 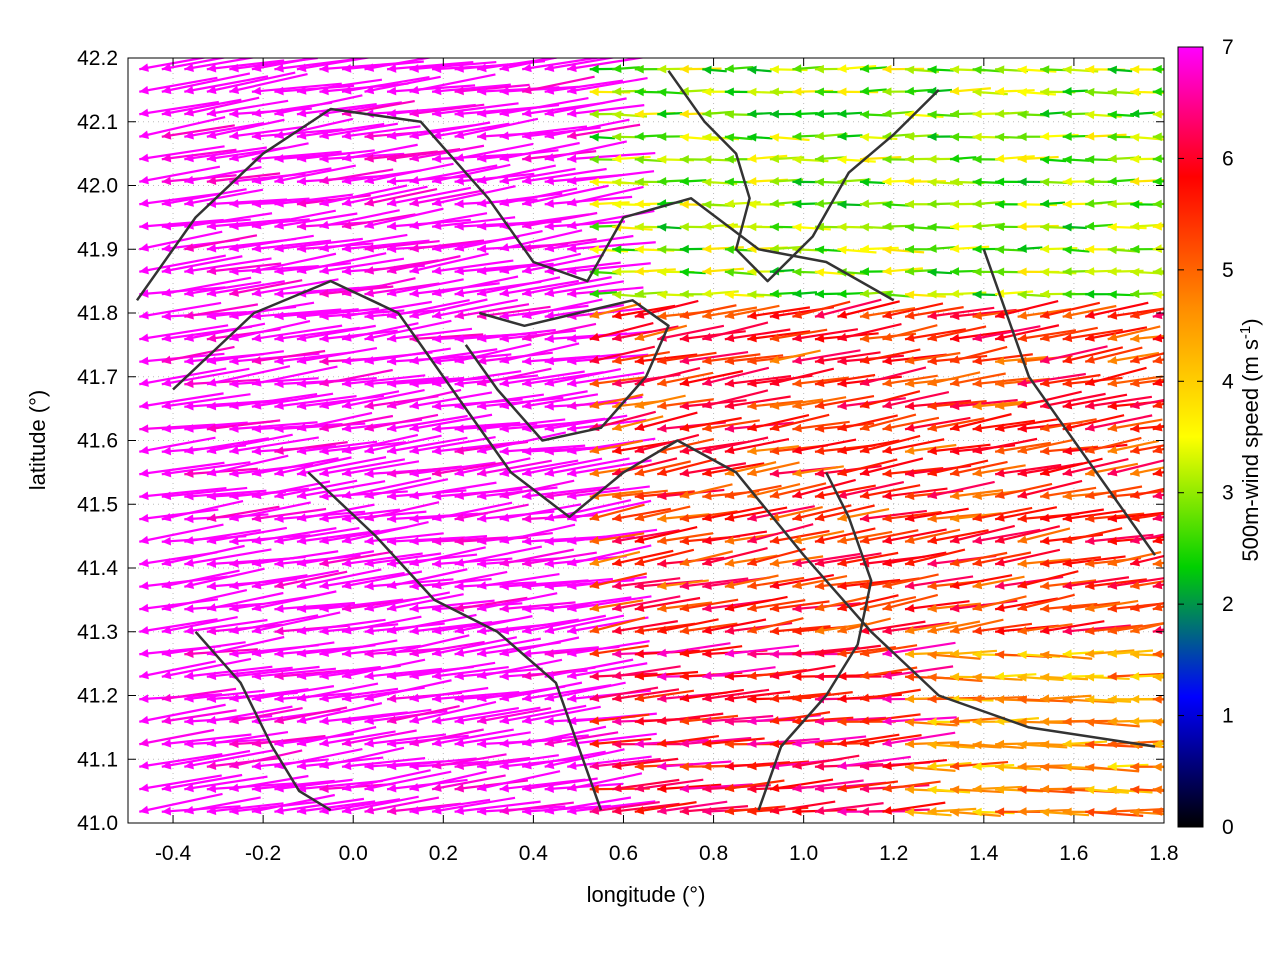 What do you see at coordinates (534, 853) in the screenshot?
I see `x-tick-label: 0.4` at bounding box center [534, 853].